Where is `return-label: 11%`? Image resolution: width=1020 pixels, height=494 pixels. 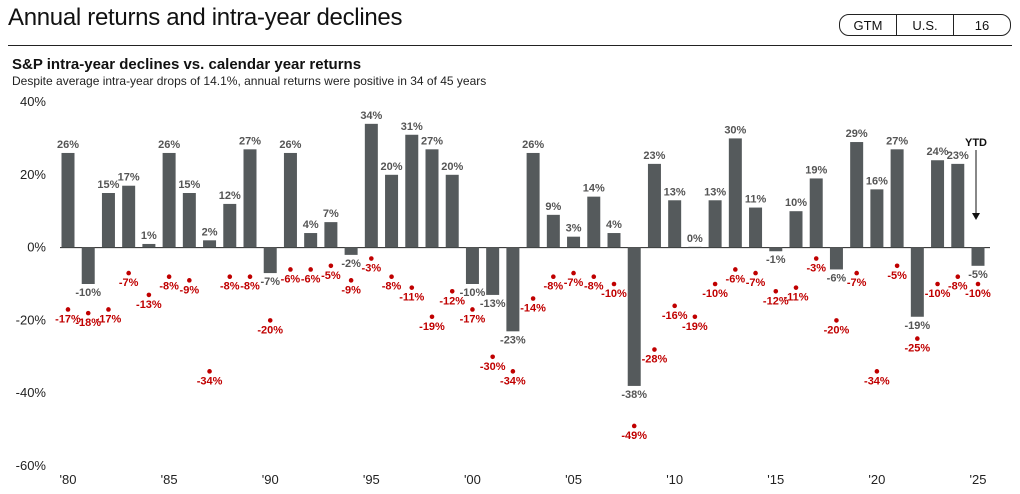
return-label: 11% is located at coordinates (756, 200).